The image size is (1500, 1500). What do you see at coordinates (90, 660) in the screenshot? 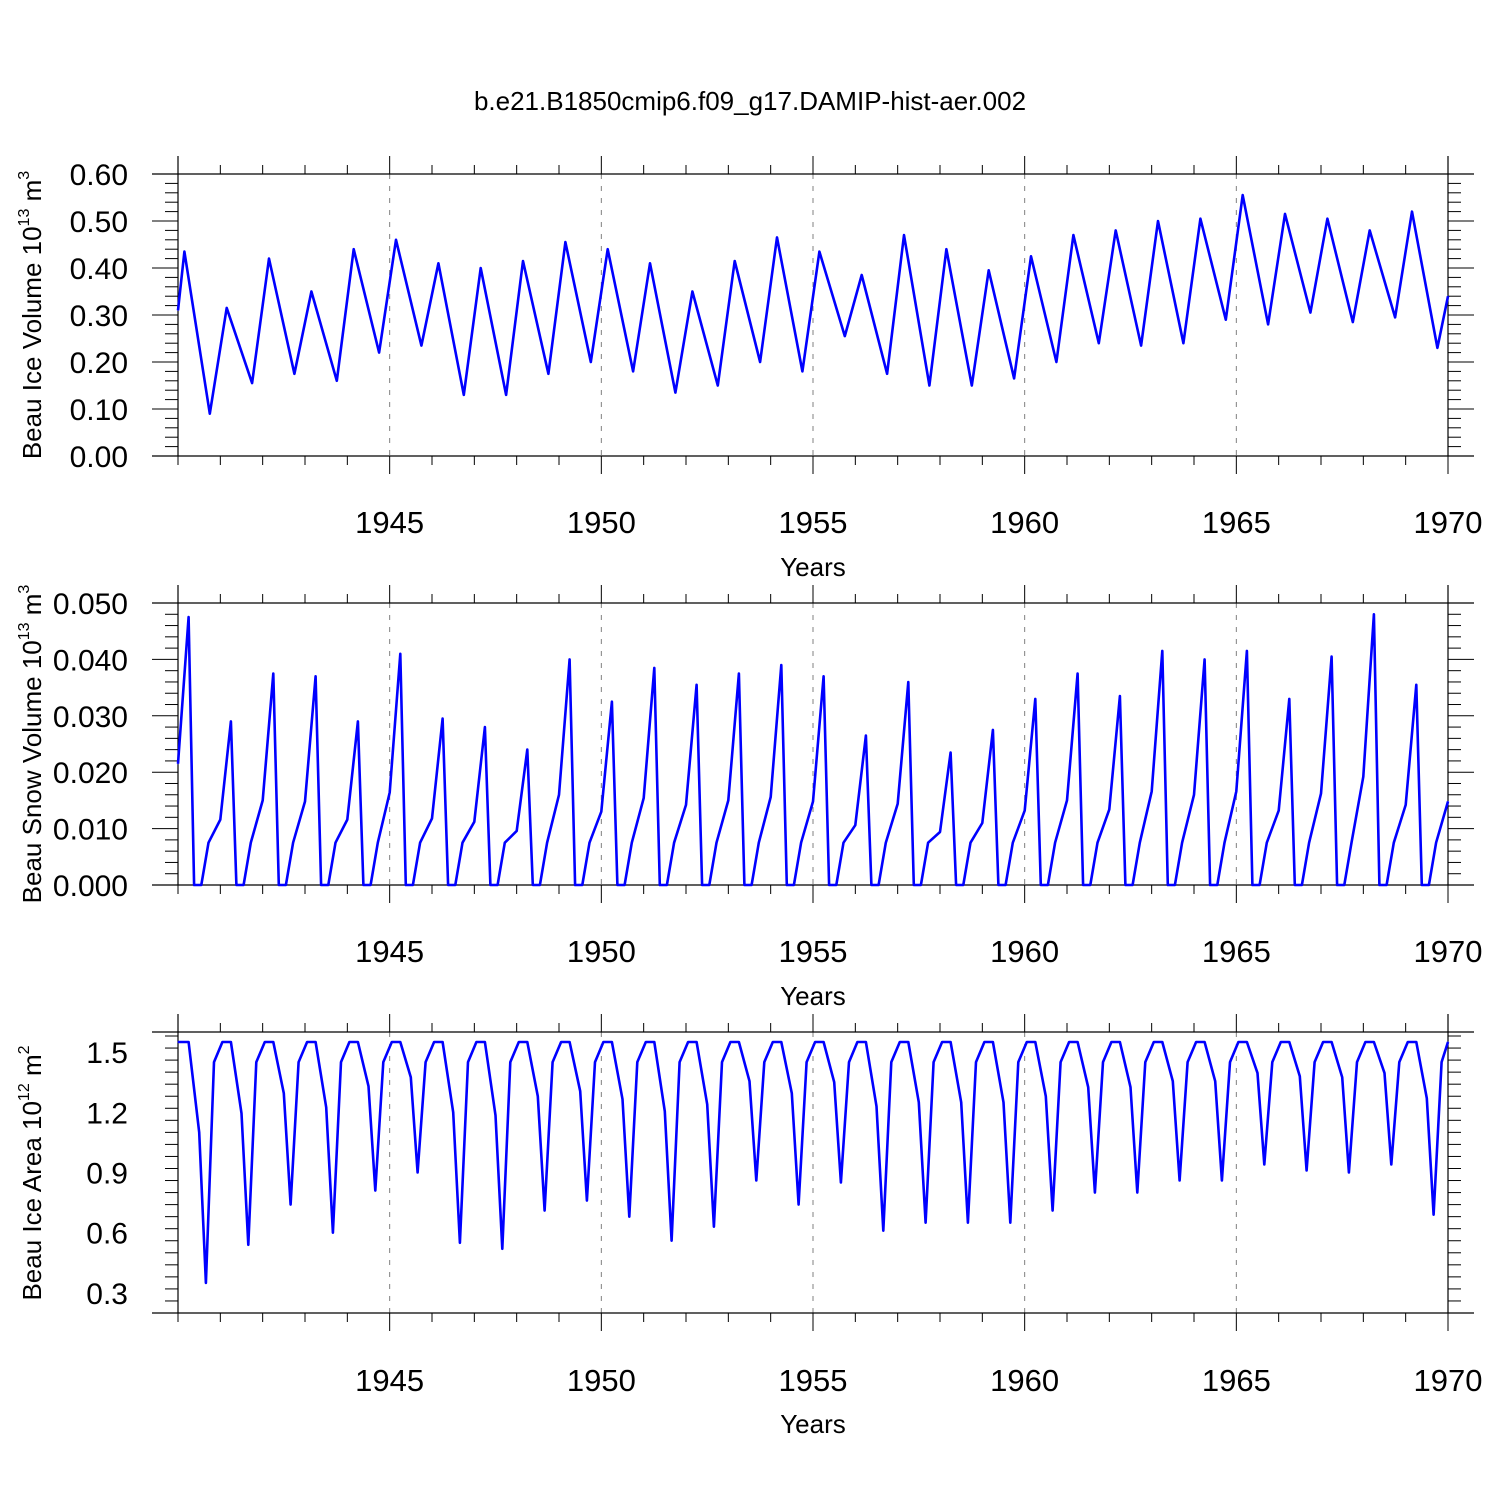
I see `y-tick-label: 0.040` at bounding box center [90, 660].